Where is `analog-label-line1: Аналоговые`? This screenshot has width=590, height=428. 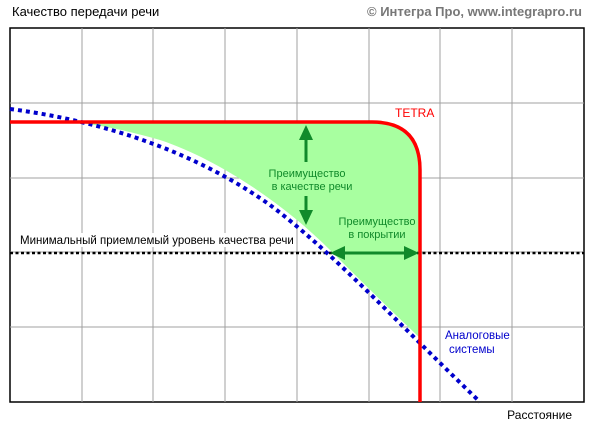 analog-label-line1: Аналоговые is located at coordinates (477, 336).